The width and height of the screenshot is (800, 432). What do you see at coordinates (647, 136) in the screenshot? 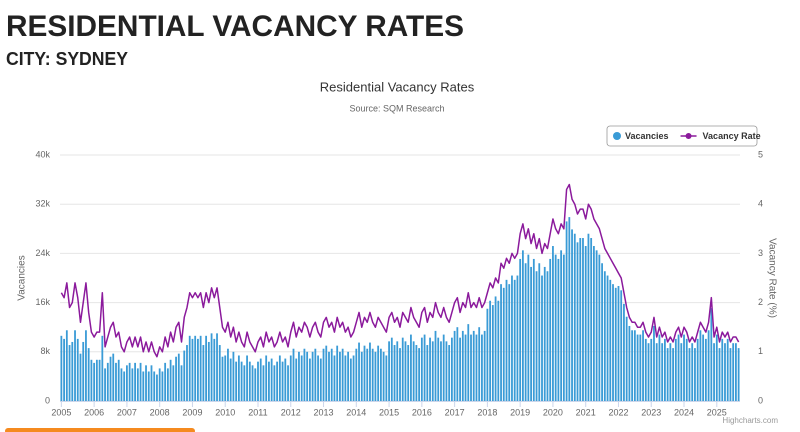
I see `legend-label: Vacancies` at bounding box center [647, 136].